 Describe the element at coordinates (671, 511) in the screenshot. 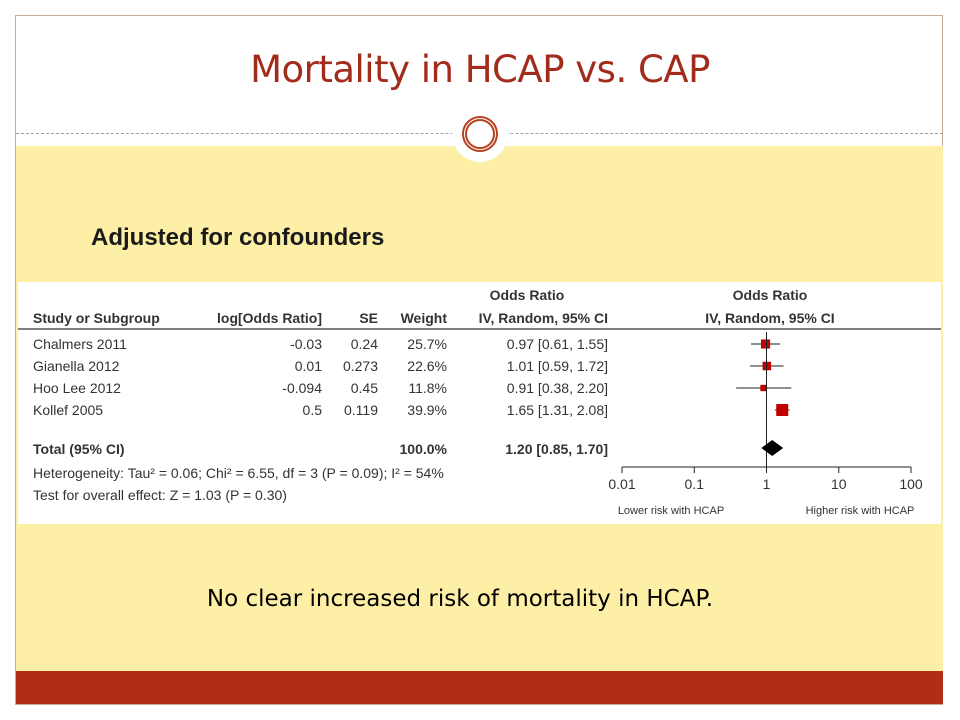

I see `favours-left-label: Lower risk with HCAP` at that location.